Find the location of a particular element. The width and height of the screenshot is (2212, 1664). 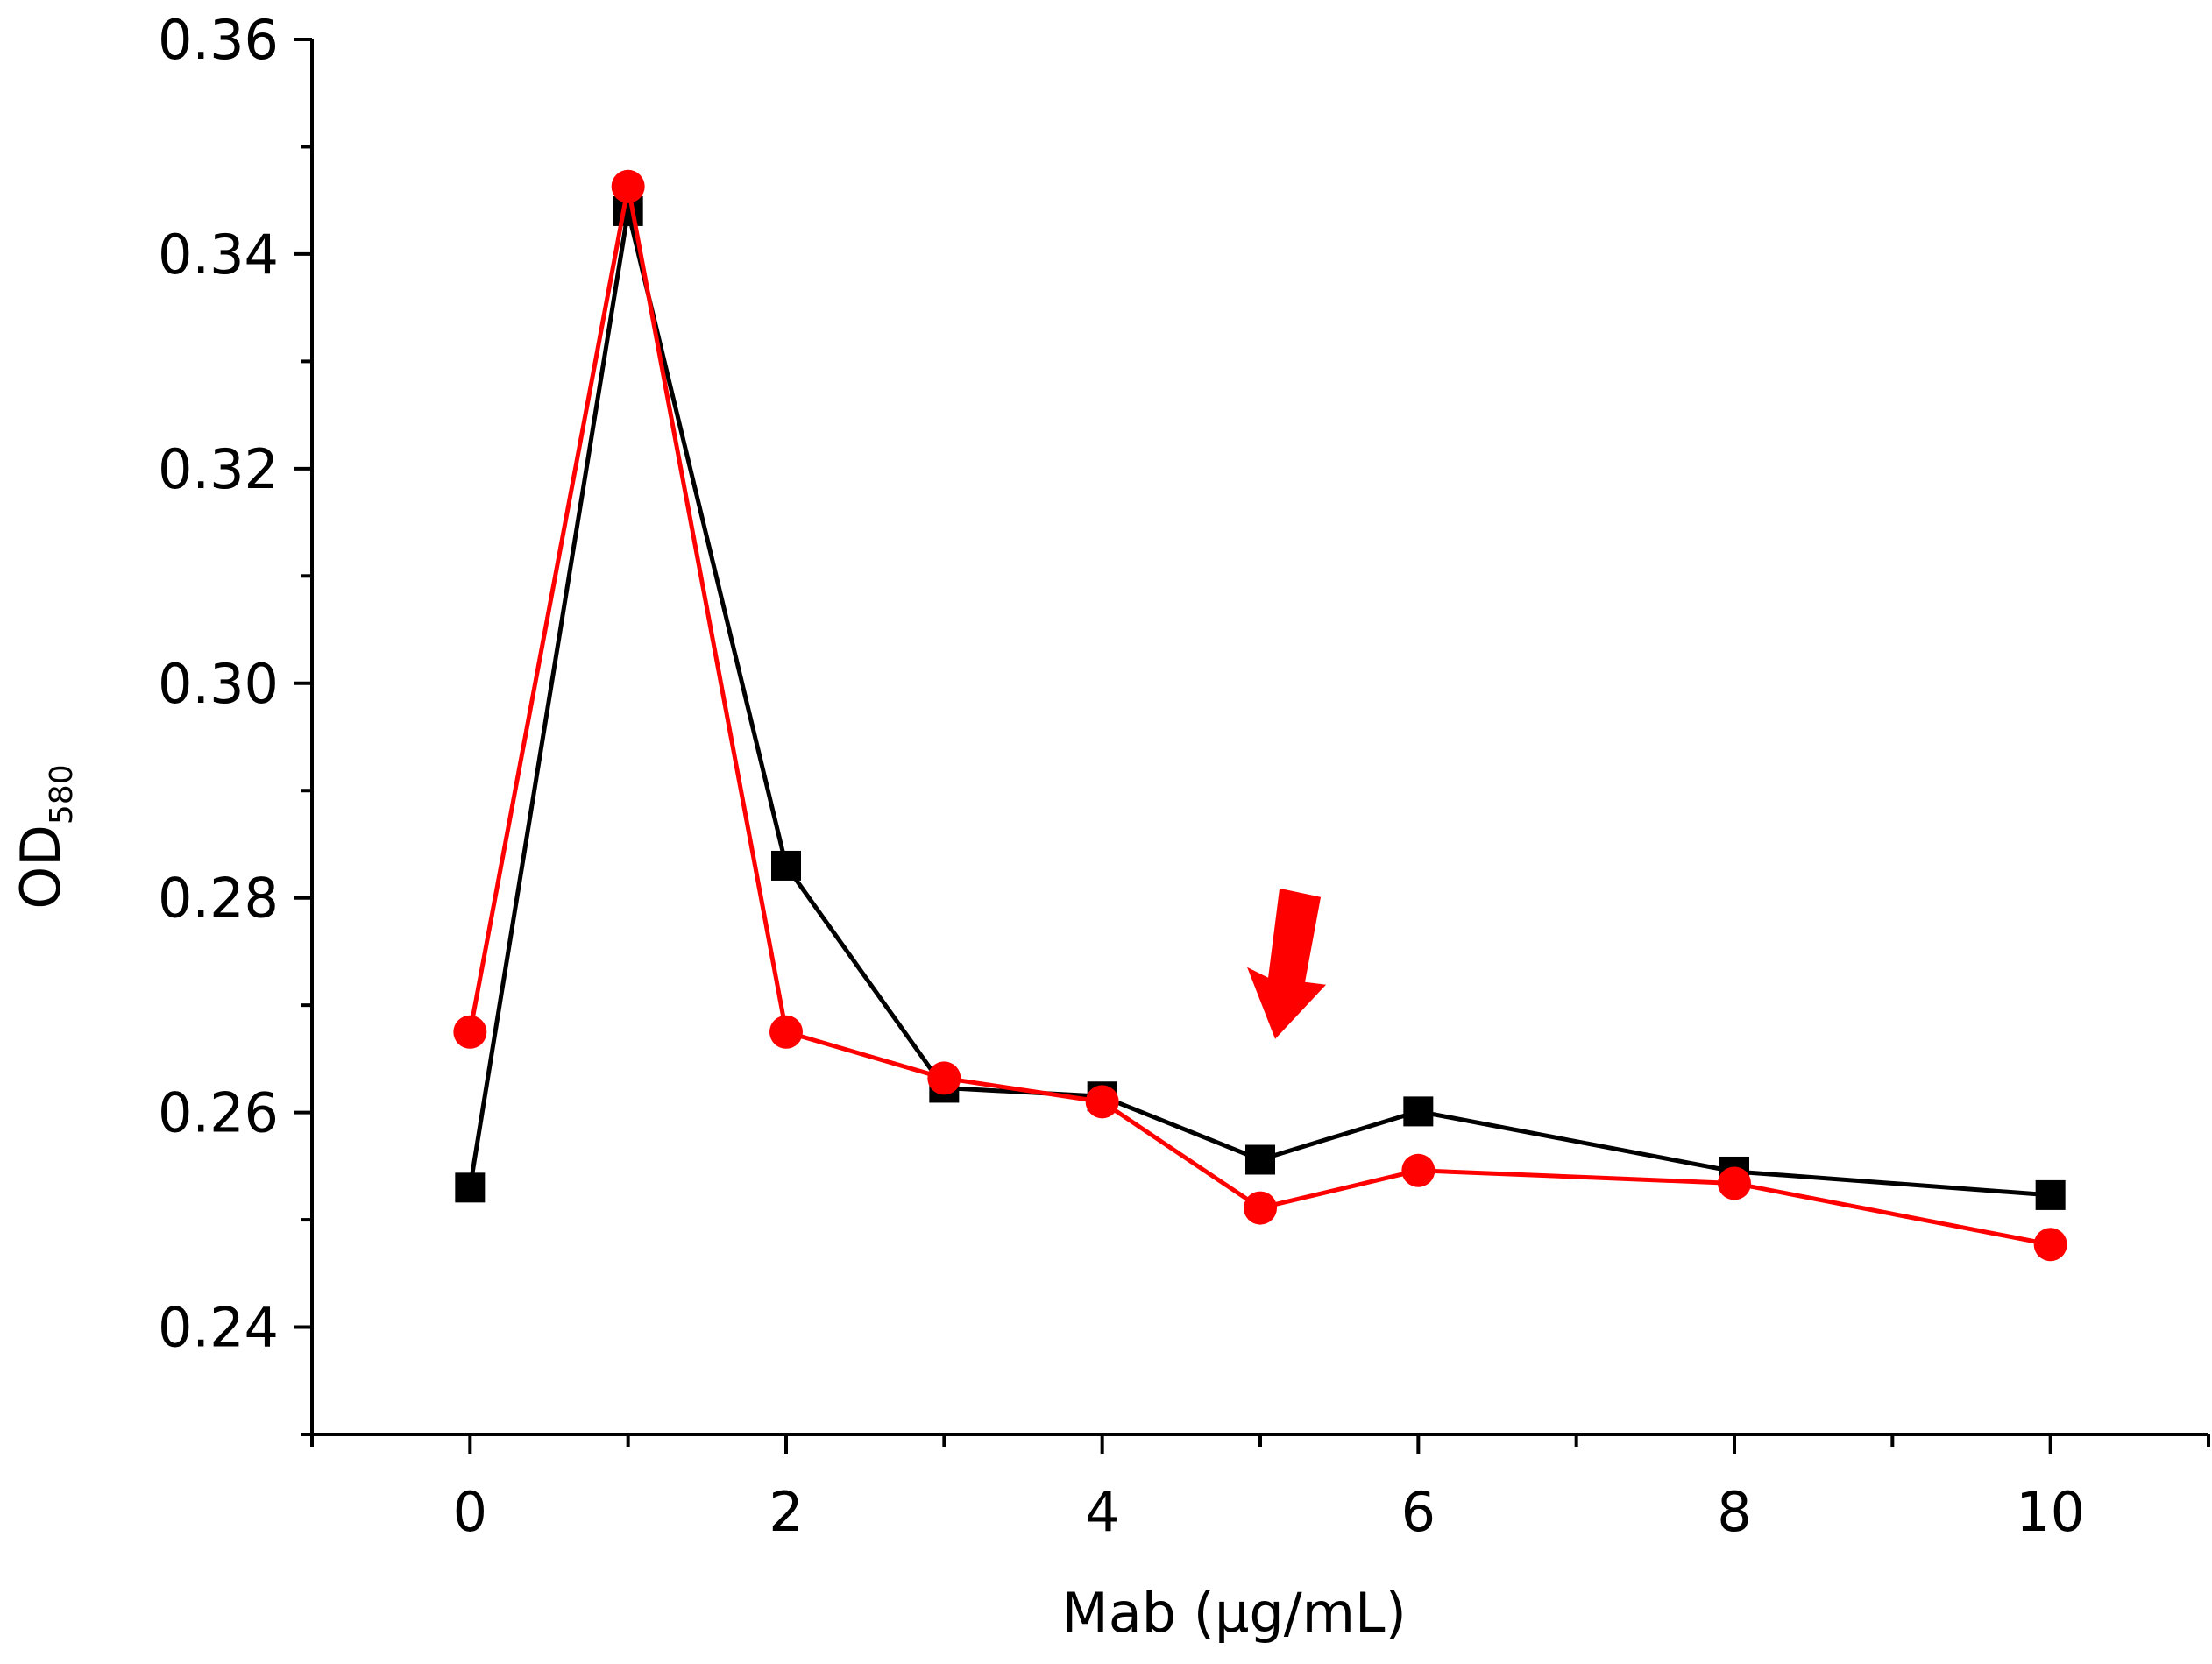

y-tick-label: 0.28 is located at coordinates (218, 899).